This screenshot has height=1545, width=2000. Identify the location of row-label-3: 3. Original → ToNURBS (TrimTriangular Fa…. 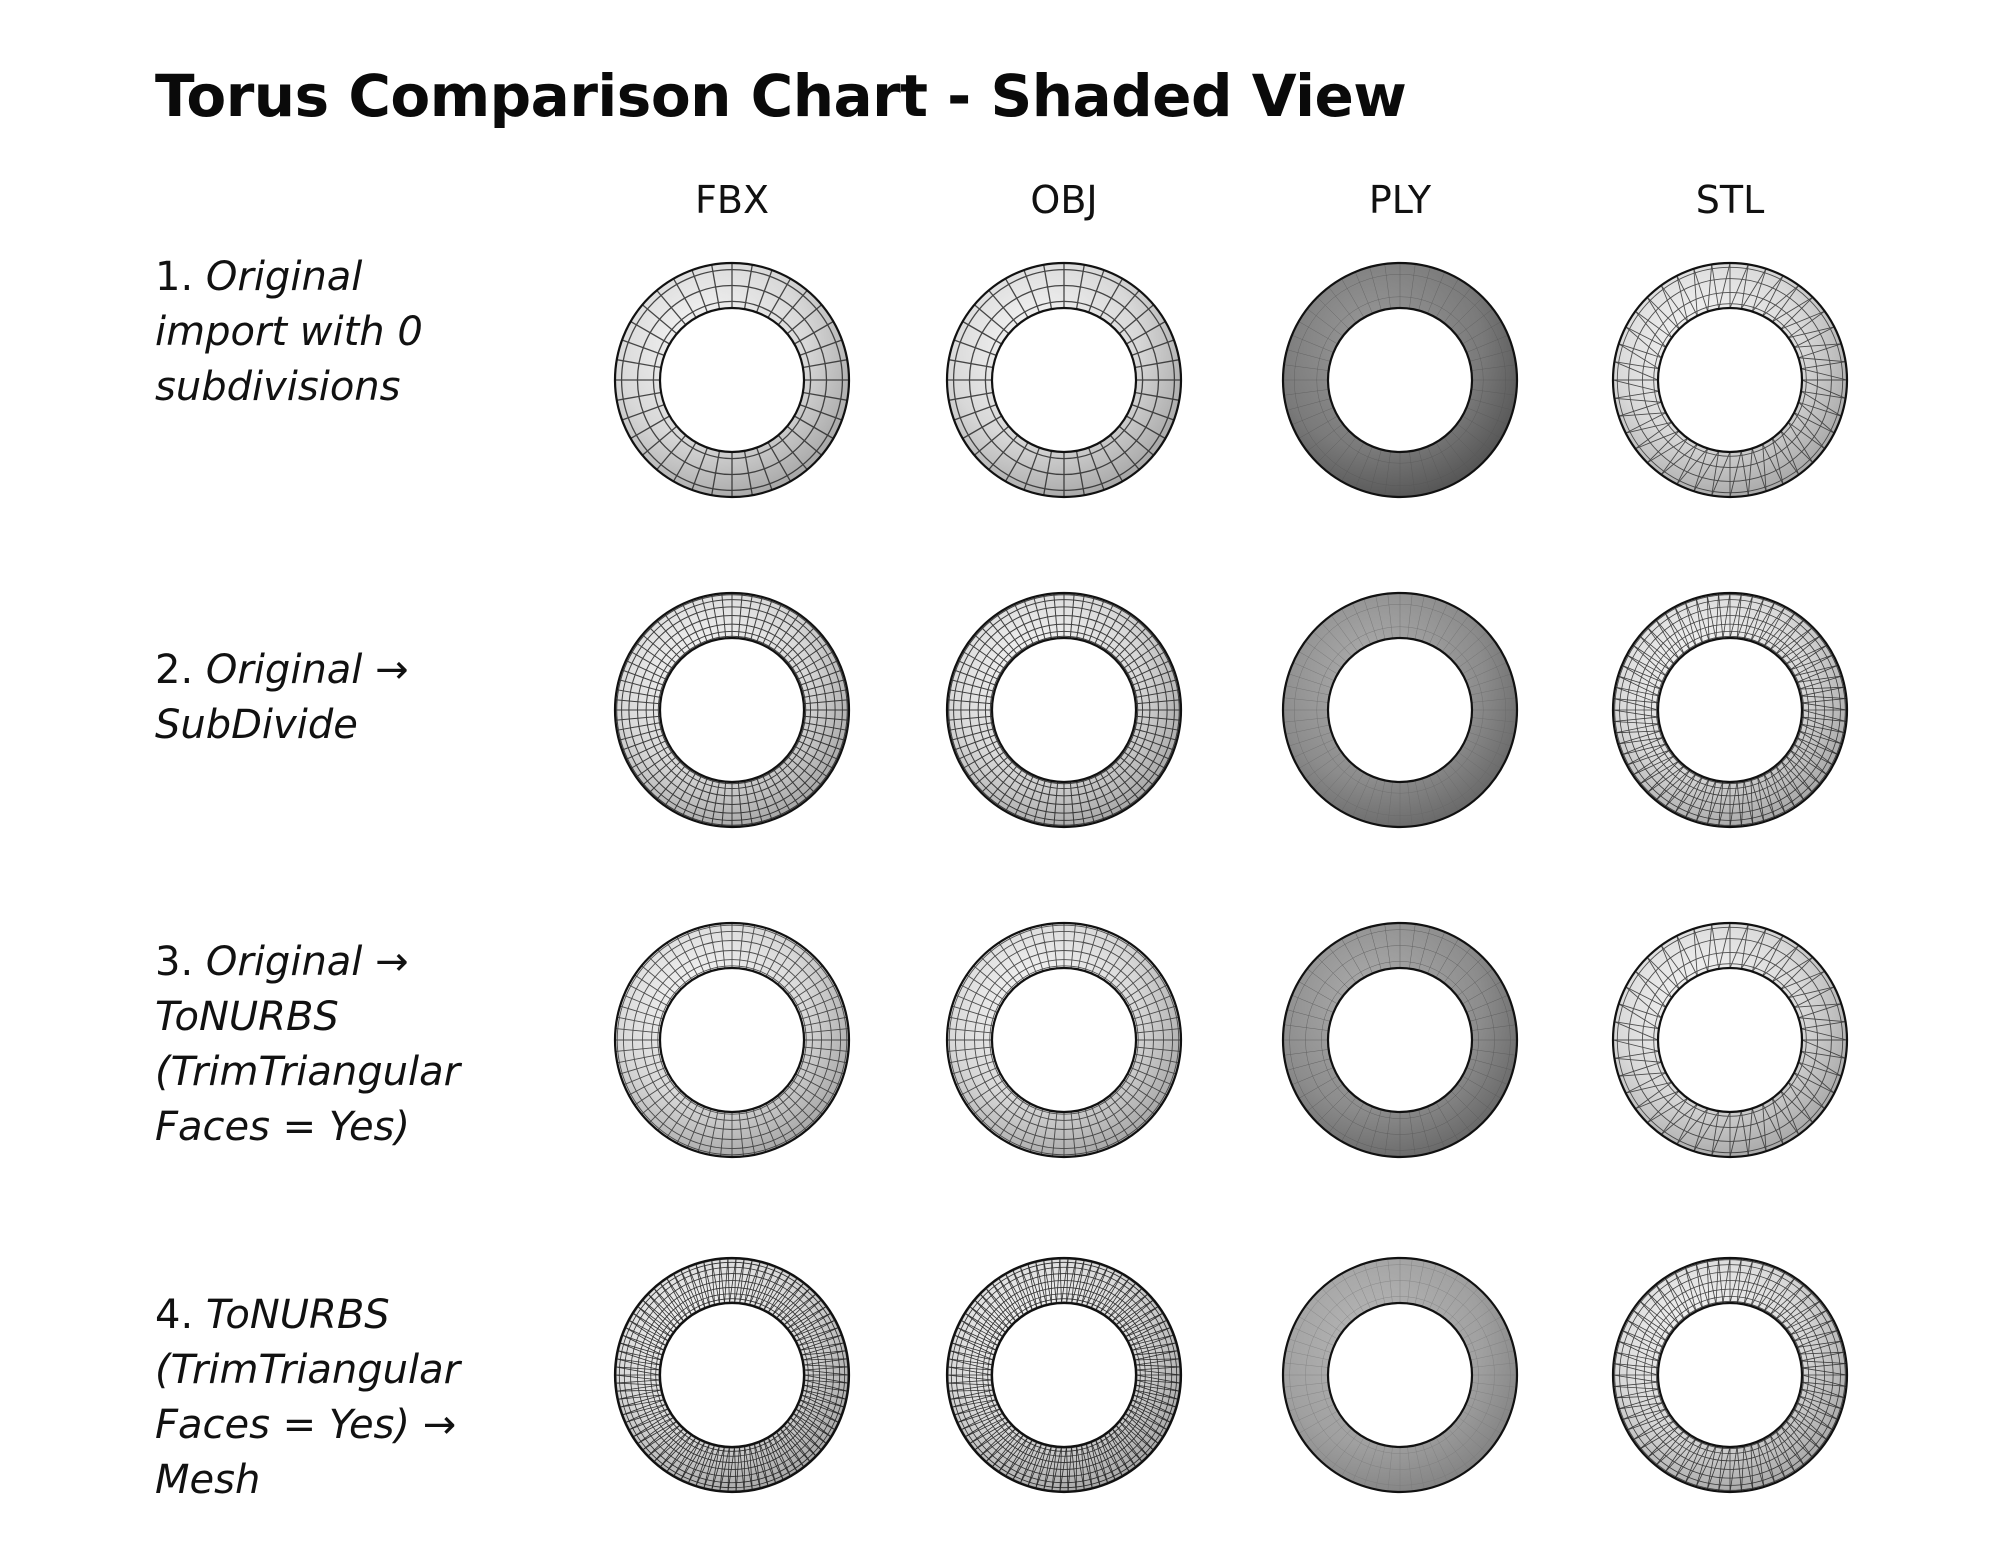
(325, 1045).